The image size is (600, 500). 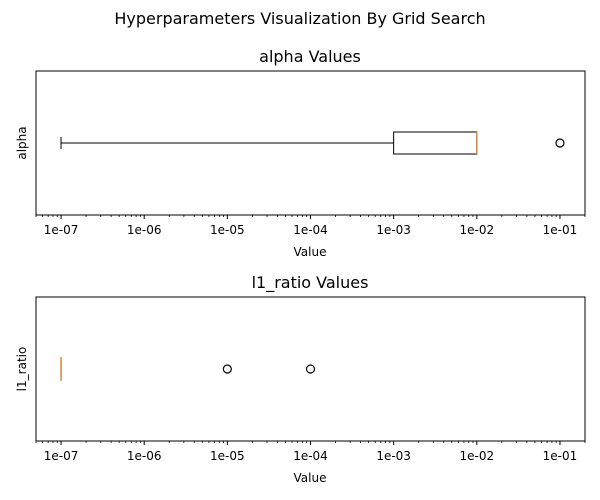 What do you see at coordinates (435, 143) in the screenshot?
I see `box-iqr` at bounding box center [435, 143].